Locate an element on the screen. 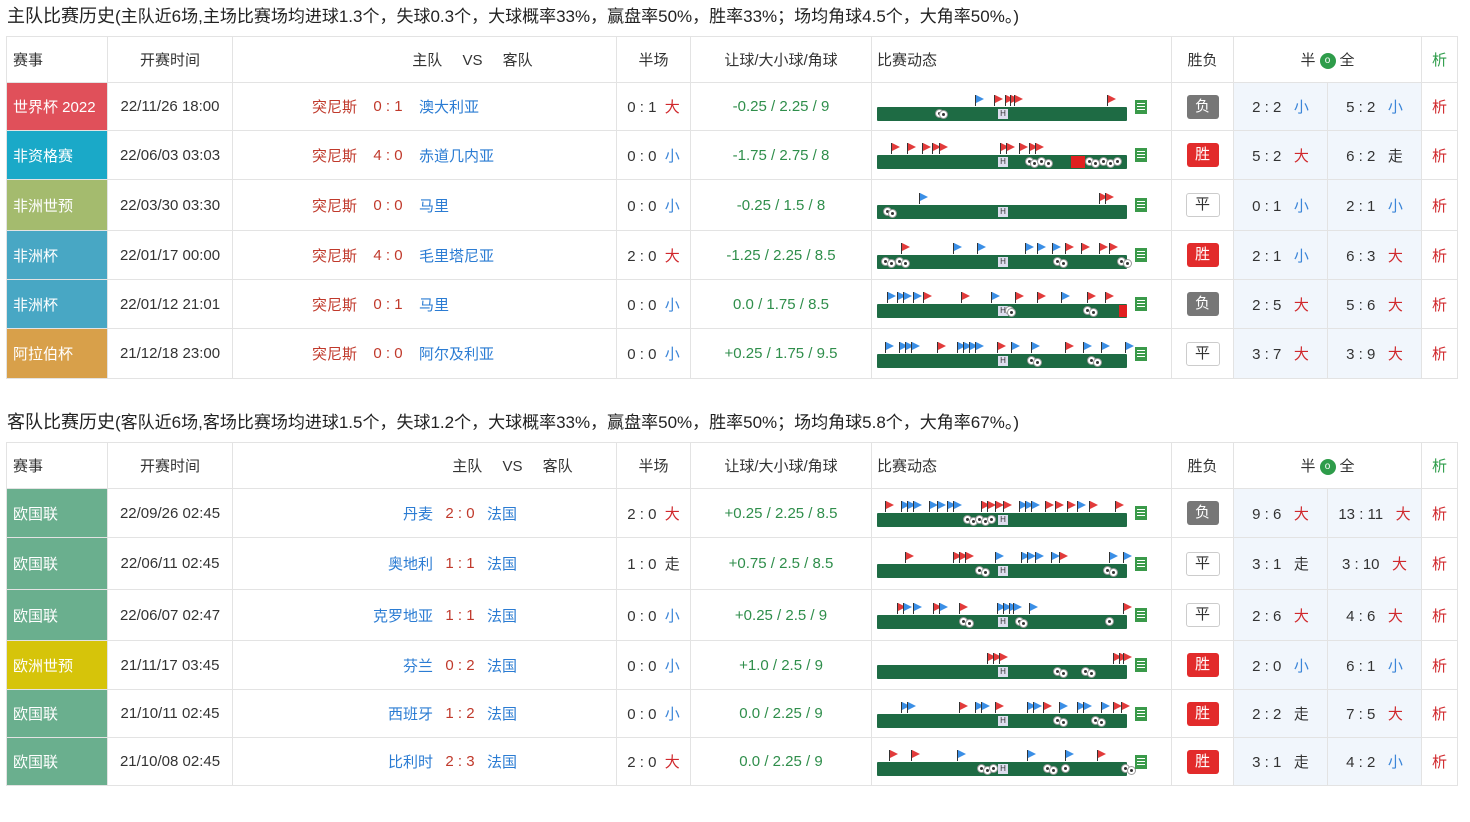 This screenshot has height=822, width=1470. home-team-link: 奥地利 is located at coordinates (410, 564).